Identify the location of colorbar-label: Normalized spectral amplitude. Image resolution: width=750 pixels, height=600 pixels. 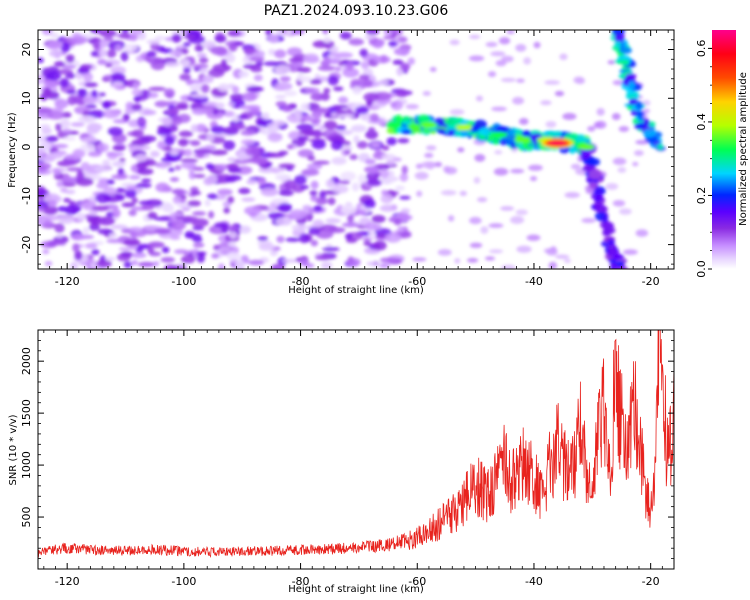
(743, 149).